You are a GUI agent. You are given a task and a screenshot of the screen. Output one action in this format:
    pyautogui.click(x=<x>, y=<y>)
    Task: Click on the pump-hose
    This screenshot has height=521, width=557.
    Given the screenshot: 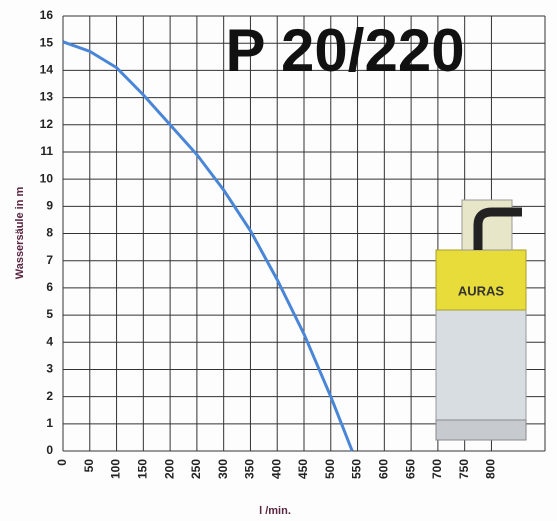 What is the action you would take?
    pyautogui.click(x=497, y=228)
    